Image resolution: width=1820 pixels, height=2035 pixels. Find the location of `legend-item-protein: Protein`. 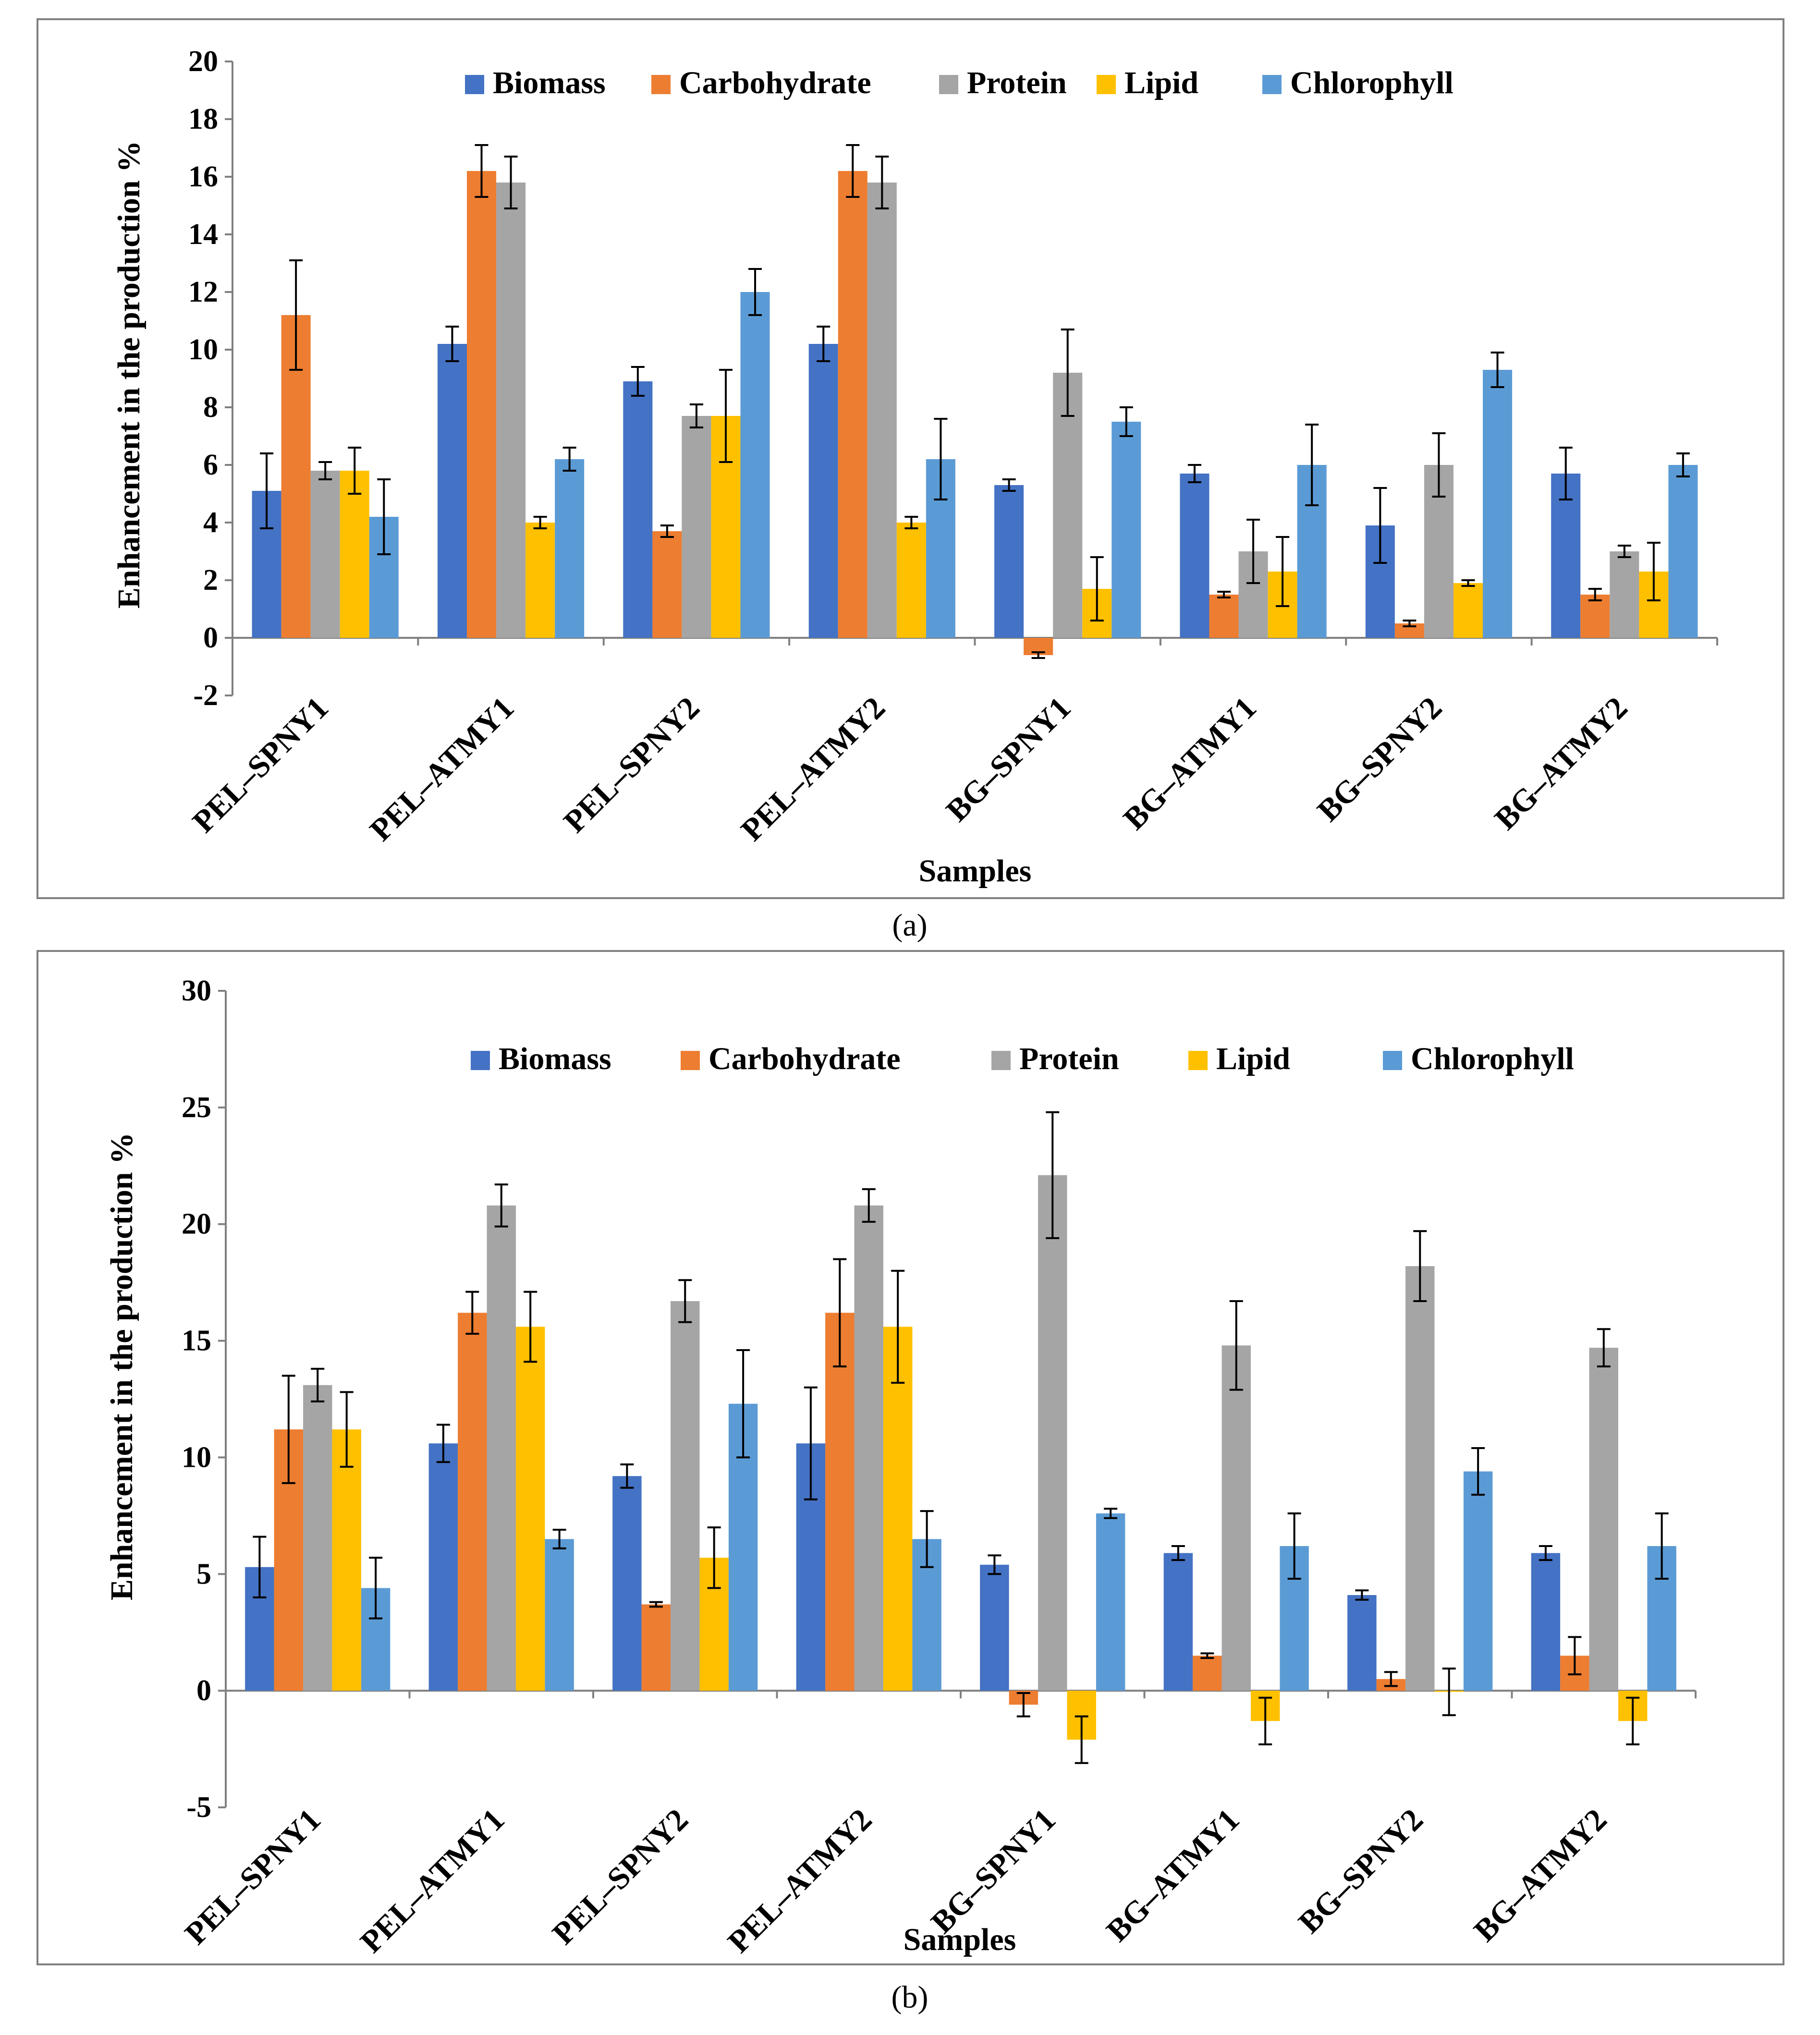

legend-item-protein: Protein is located at coordinates (1003, 83).